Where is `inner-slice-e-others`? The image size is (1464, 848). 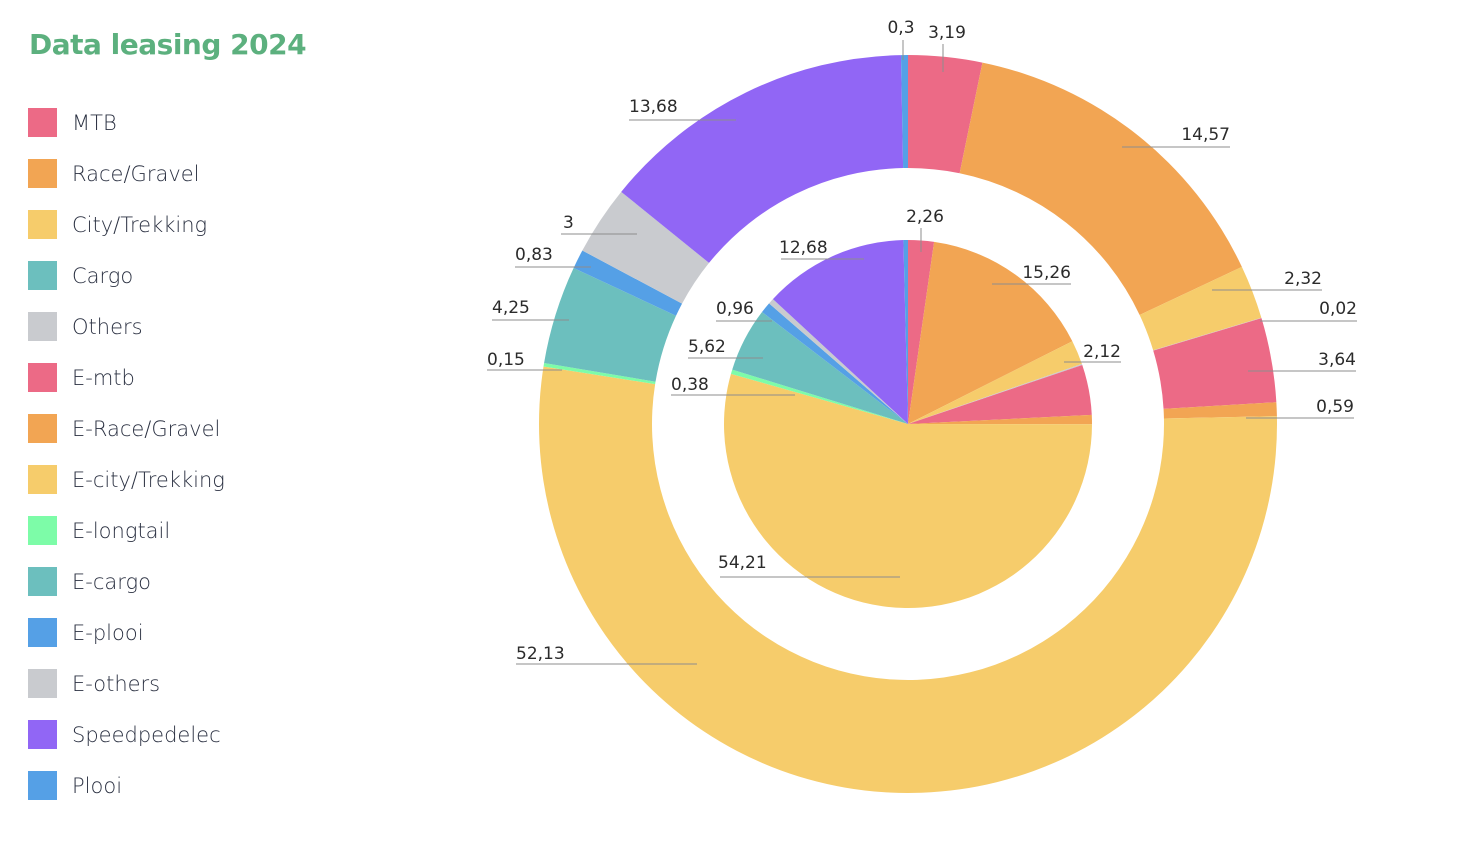 inner-slice-e-others is located at coordinates (838, 361).